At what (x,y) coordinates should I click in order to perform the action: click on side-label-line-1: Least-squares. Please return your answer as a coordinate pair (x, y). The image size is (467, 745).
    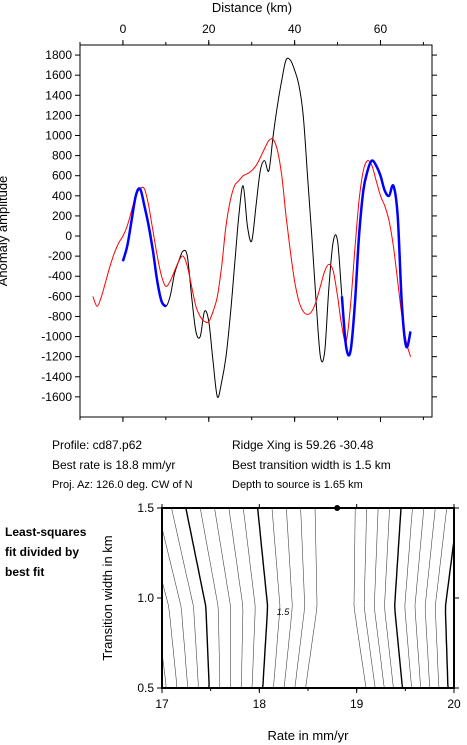
    Looking at the image, I should click on (46, 532).